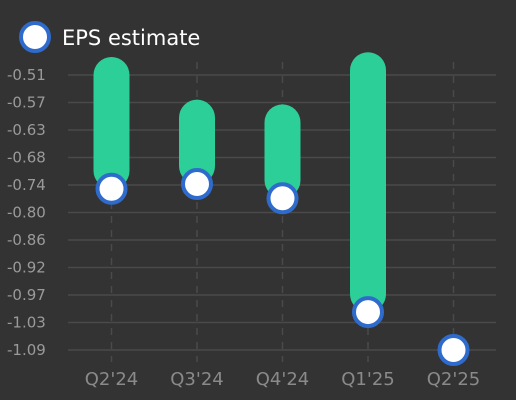 The width and height of the screenshot is (516, 400). Describe the element at coordinates (26, 158) in the screenshot. I see `y-tick-label: -0.68` at that location.